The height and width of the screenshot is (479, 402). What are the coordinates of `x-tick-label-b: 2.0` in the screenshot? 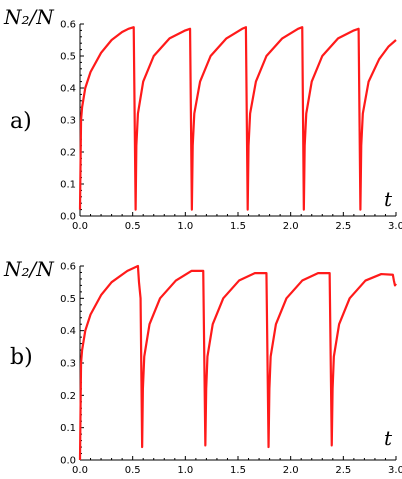 It's located at (291, 470).